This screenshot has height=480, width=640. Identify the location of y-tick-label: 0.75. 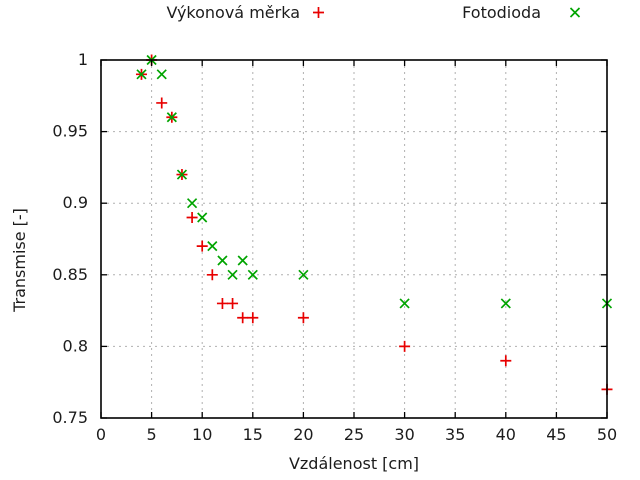
(70, 417).